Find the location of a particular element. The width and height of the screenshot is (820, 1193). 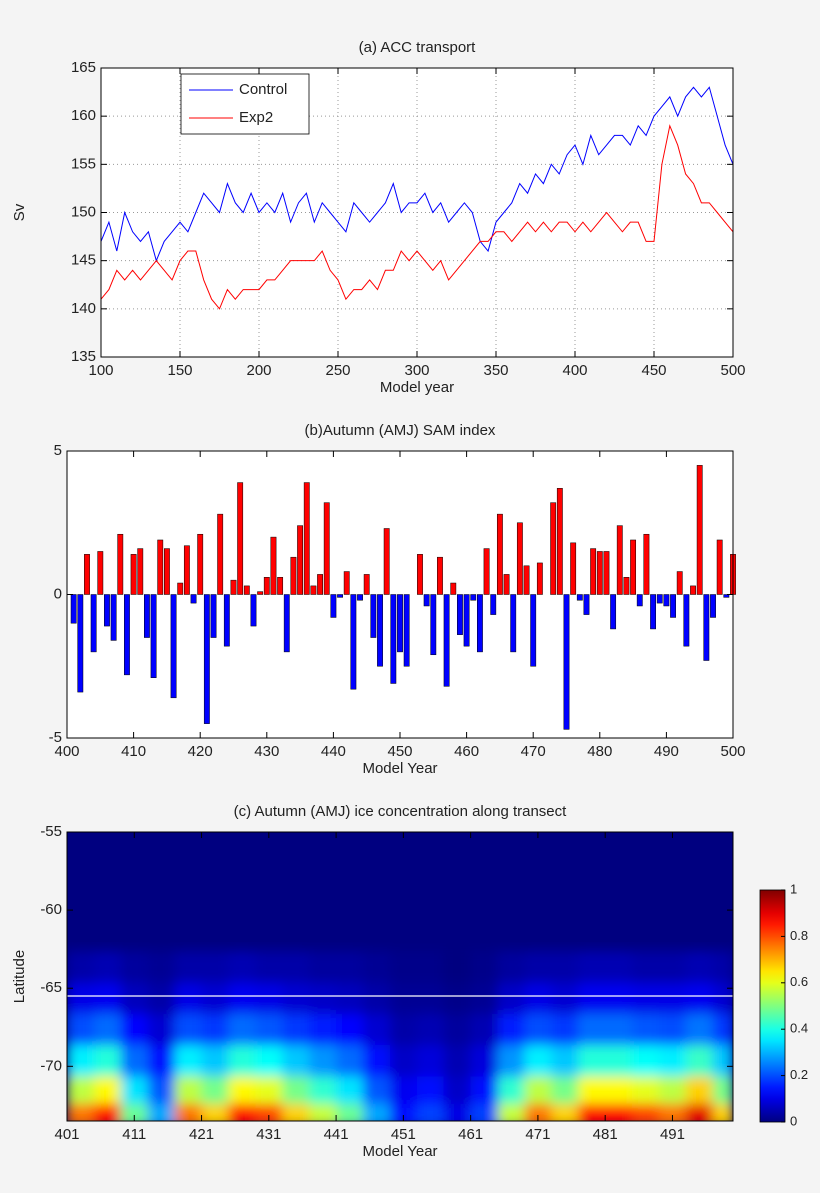

colorbar-tick-label: 1 is located at coordinates (793, 888).